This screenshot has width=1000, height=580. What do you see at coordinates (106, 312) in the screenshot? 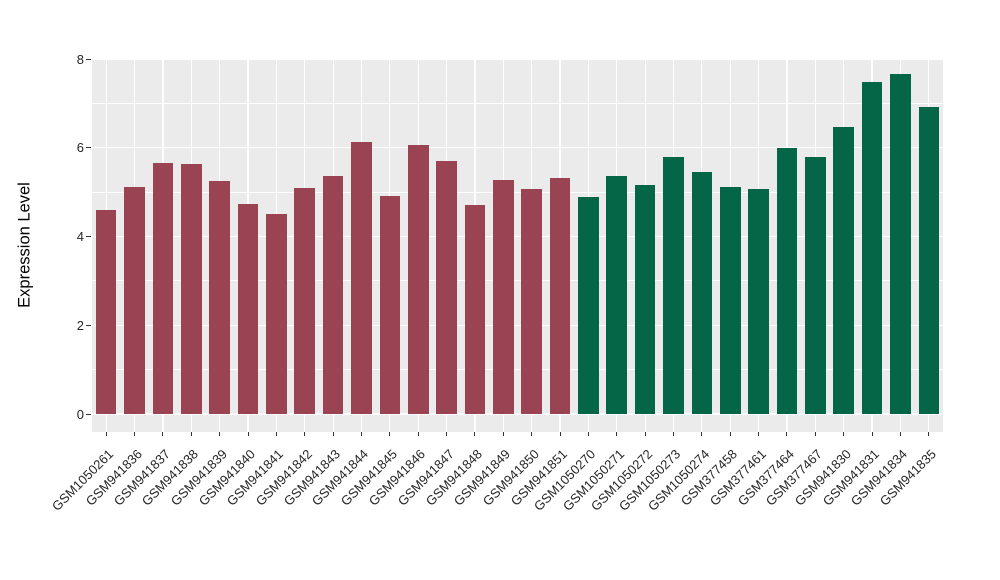
I see `bar-GSM1050261` at bounding box center [106, 312].